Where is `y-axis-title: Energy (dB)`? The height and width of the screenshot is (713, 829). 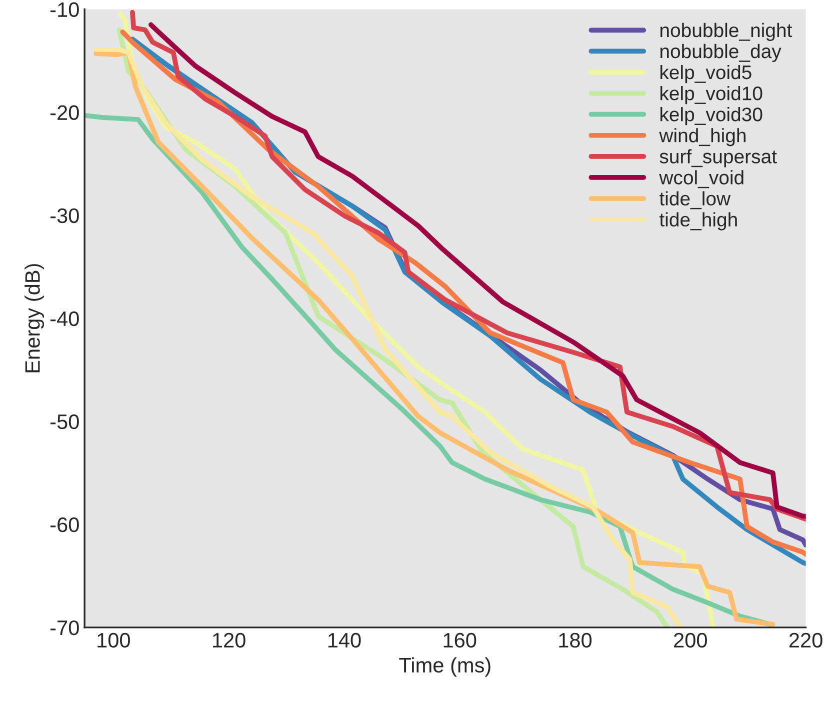
y-axis-title: Energy (dB) is located at coordinates (34, 318).